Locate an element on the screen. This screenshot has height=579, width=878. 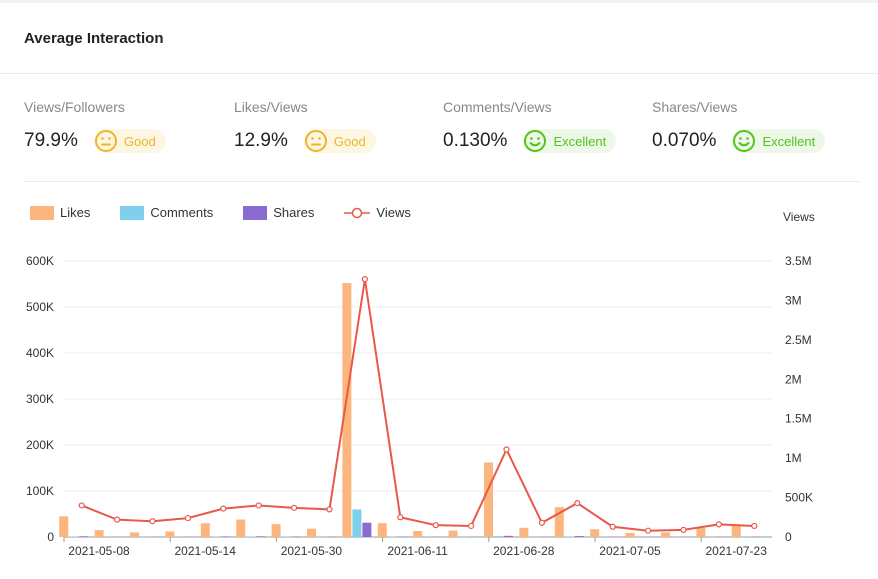
y-left-tick-label: 0 is located at coordinates (50, 537).